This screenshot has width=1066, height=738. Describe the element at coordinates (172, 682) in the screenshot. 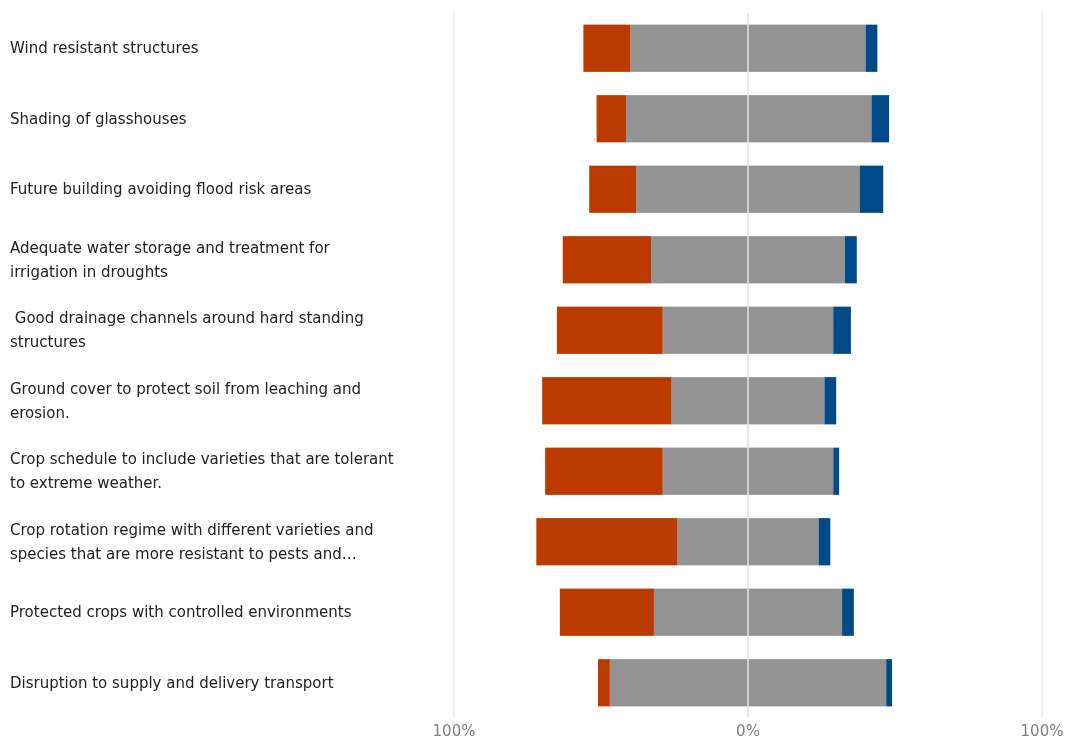

I see `y-tick-label: Disruption to supply and delivery transport` at that location.